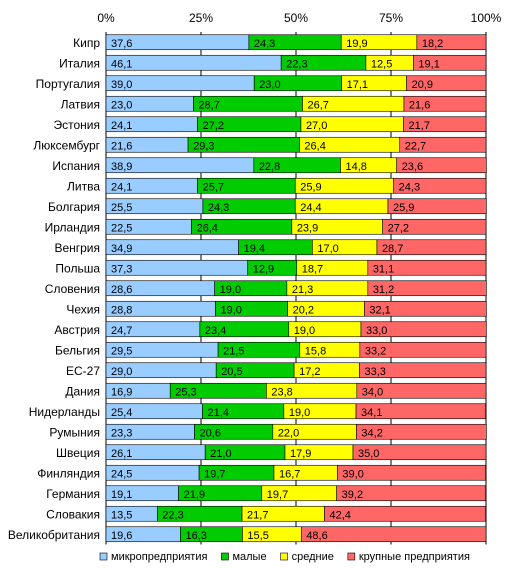  I want to click on x-tick-label: 50%, so click(296, 18).